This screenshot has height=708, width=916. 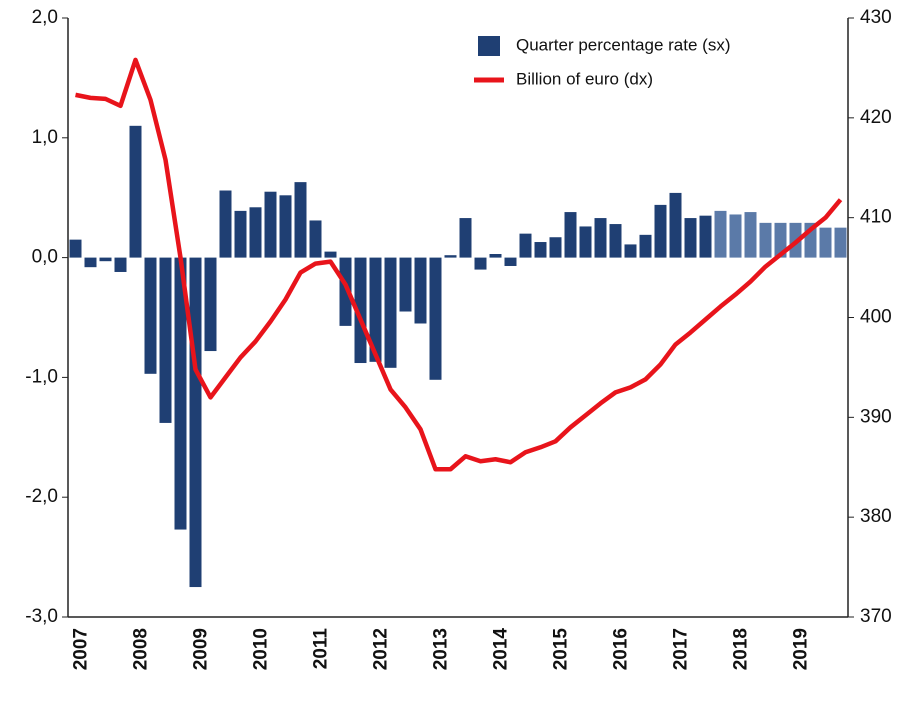 I want to click on x-tick-label: 2008, so click(x=141, y=649).